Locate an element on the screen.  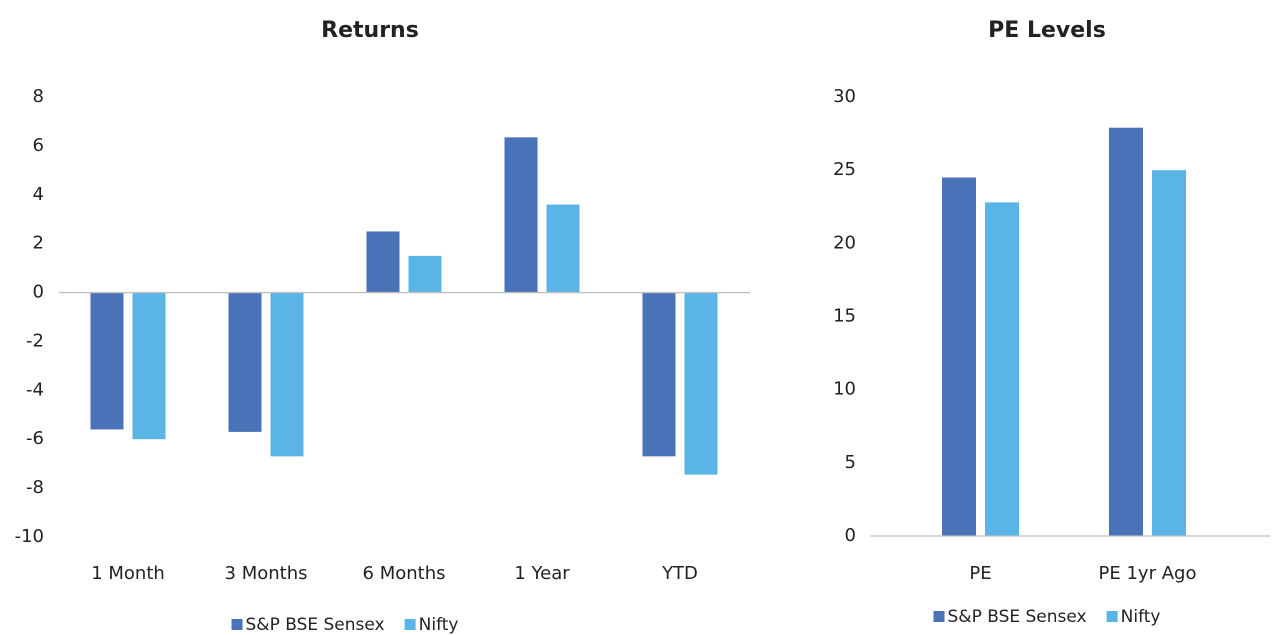
x-tick-label: PE is located at coordinates (980, 573).